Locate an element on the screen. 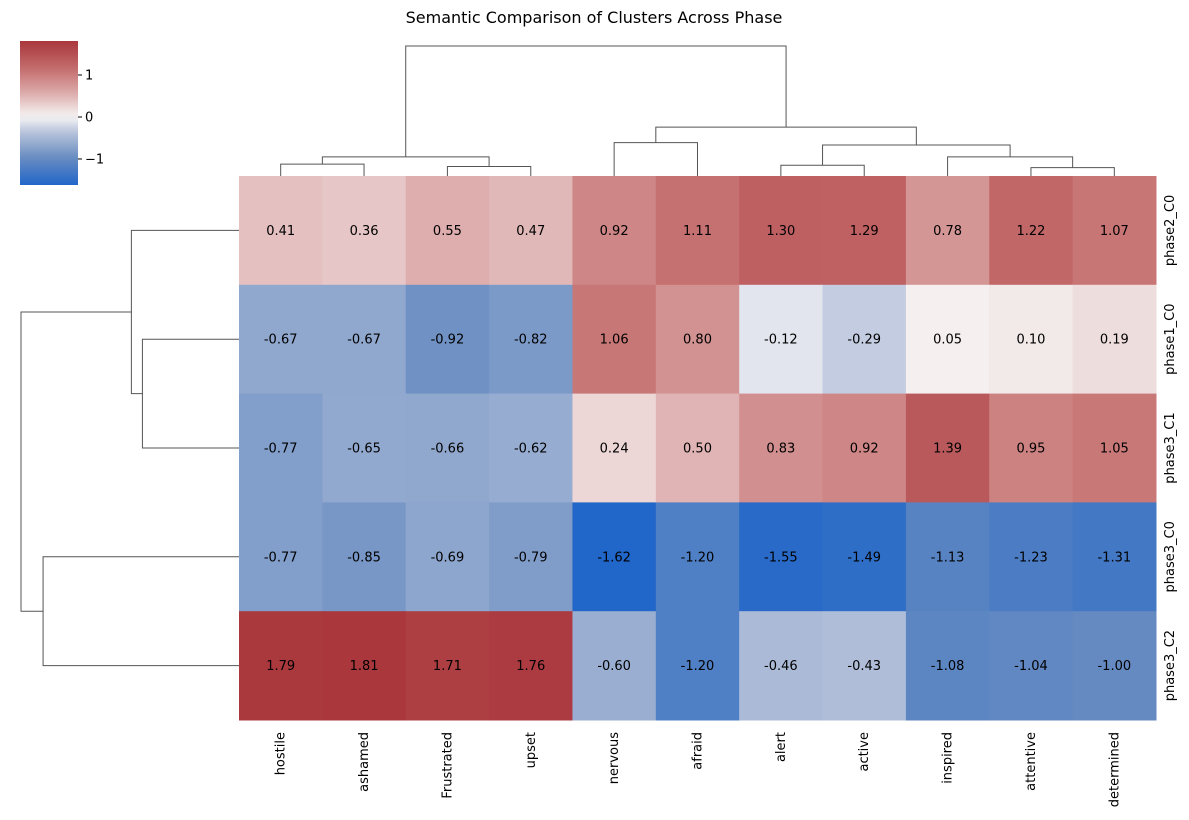 Image resolution: width=1189 pixels, height=820 pixels. column-dendrogram is located at coordinates (697, 110).